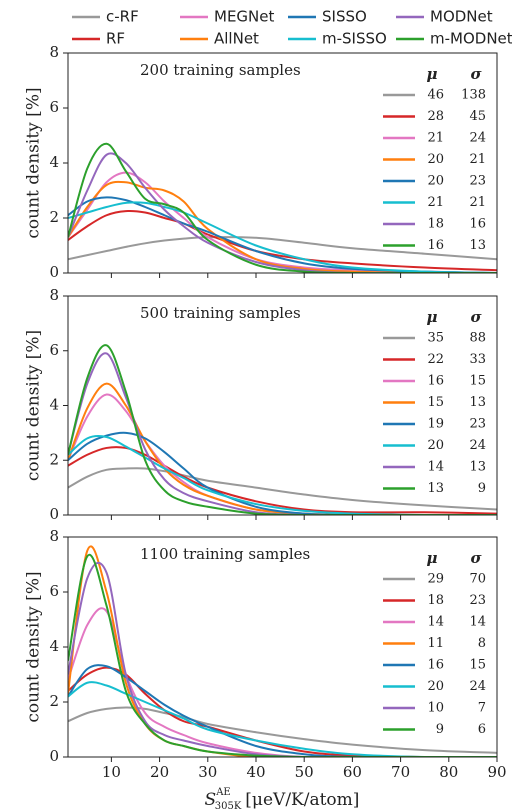  What do you see at coordinates (435, 424) in the screenshot?
I see `stats-mu: 19` at bounding box center [435, 424].